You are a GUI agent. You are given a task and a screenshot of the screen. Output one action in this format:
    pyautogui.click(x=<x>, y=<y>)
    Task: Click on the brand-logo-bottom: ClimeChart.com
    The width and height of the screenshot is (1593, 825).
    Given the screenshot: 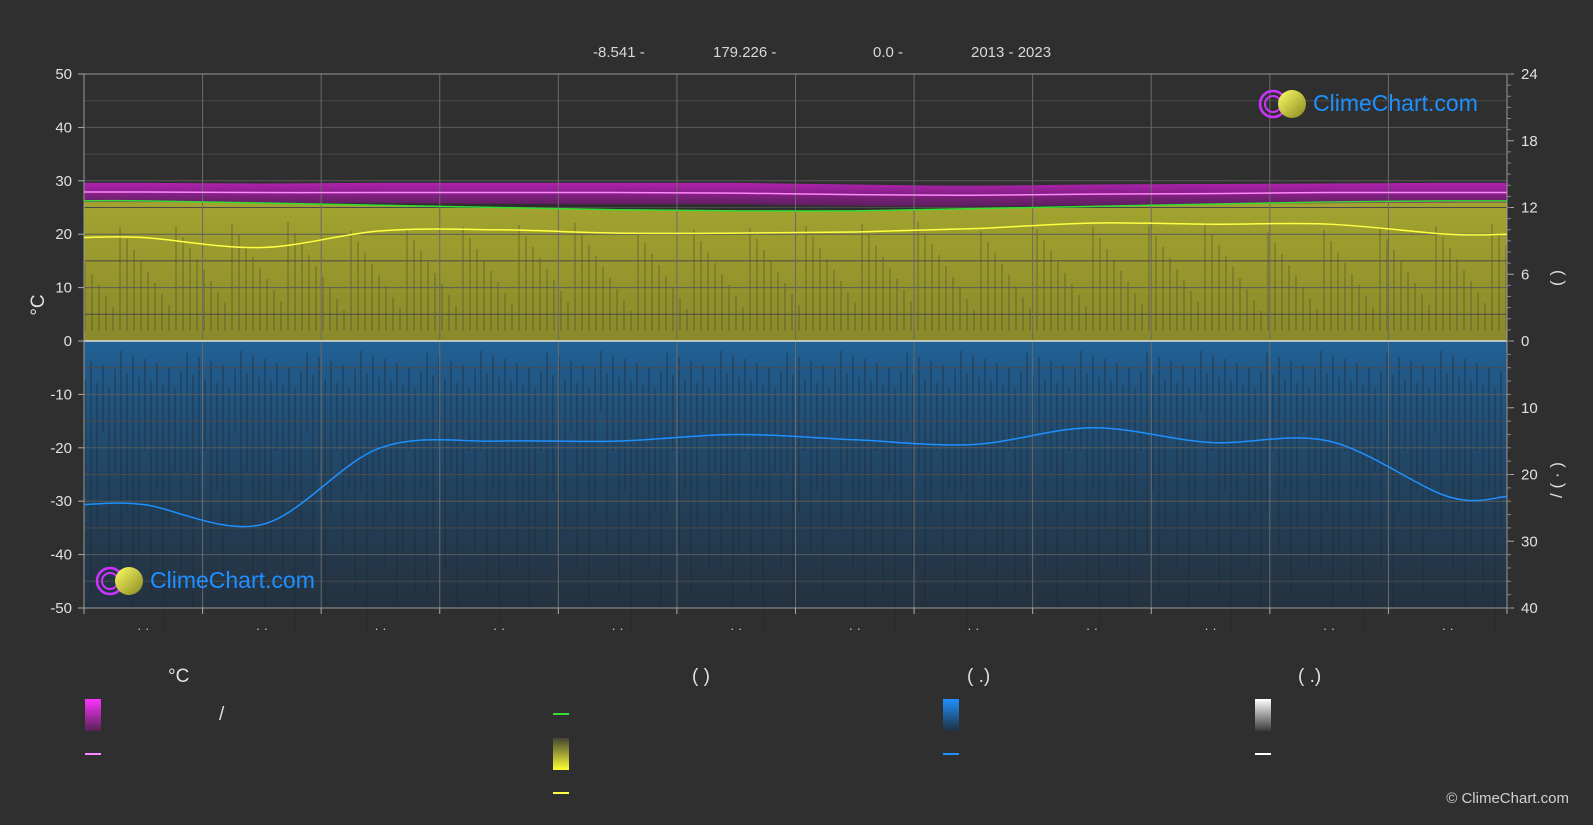 What is the action you would take?
    pyautogui.click(x=215, y=581)
    